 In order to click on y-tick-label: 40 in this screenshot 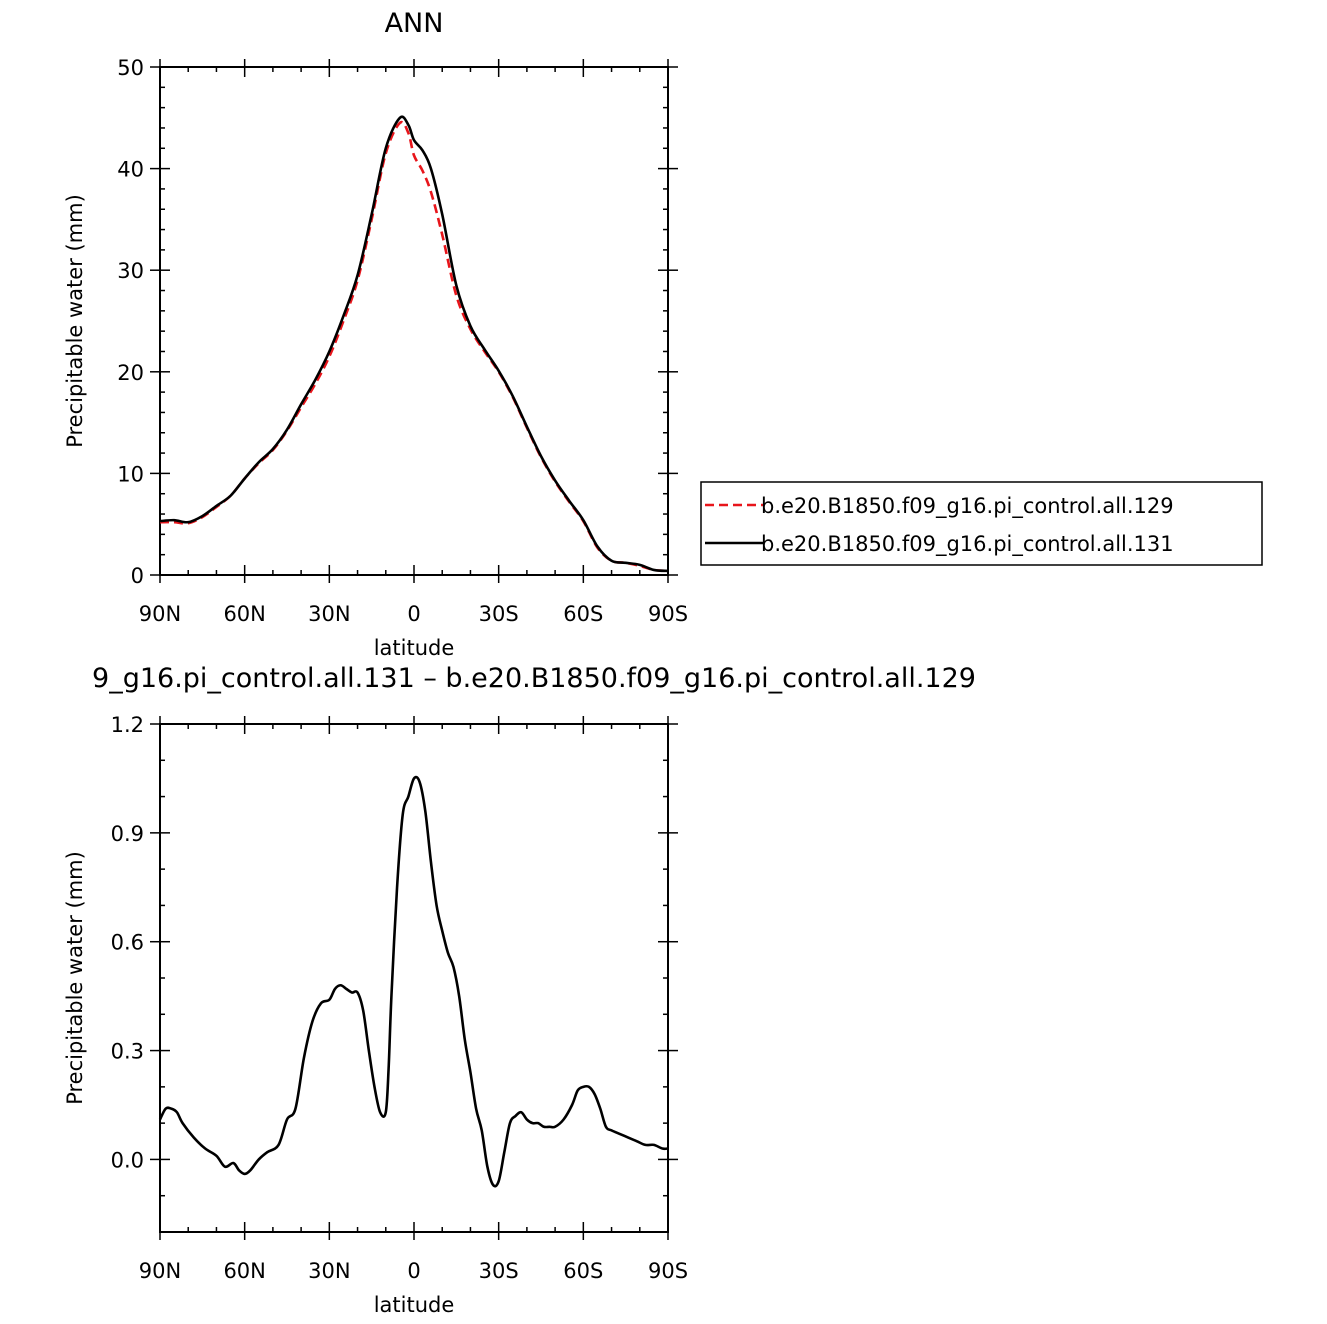, I will do `click(130, 170)`.